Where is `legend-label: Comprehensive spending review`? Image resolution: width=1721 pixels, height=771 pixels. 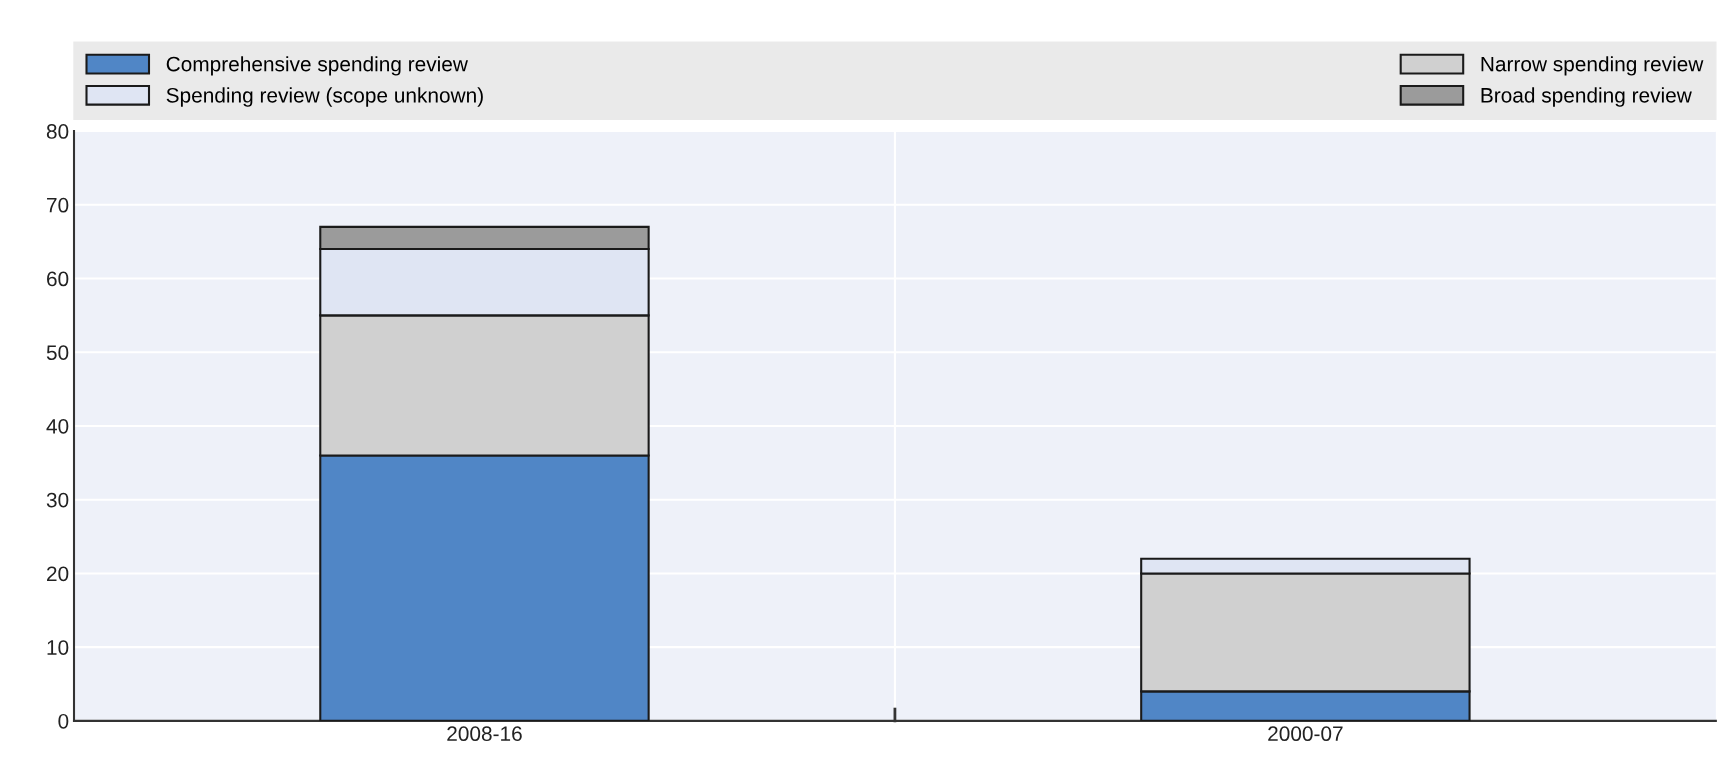
legend-label: Comprehensive spending review is located at coordinates (317, 66).